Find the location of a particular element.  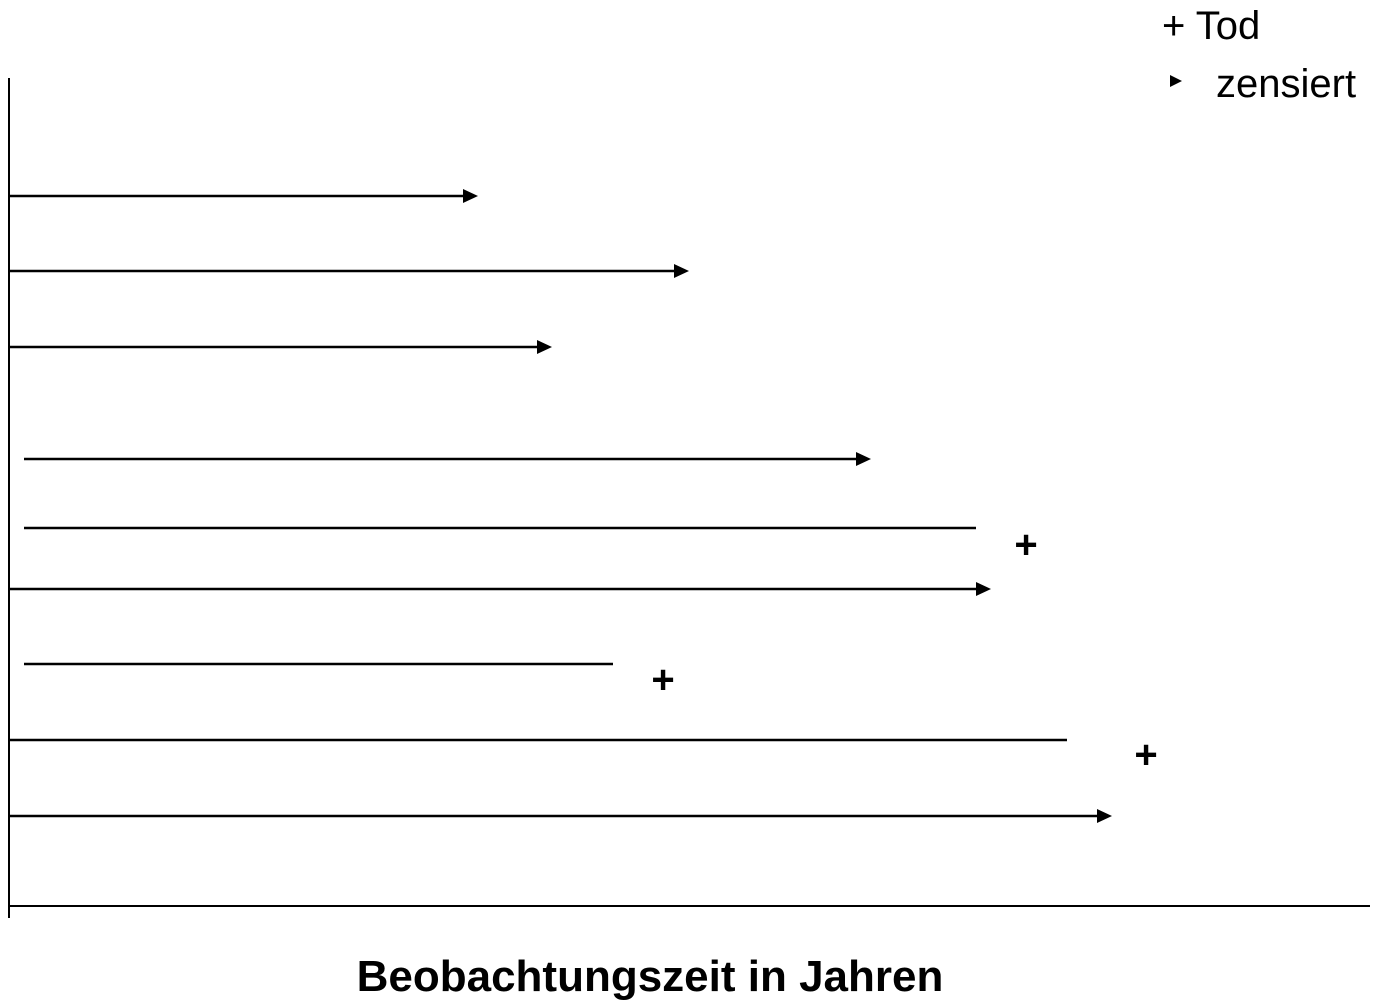

legend-censored-label: zensiert is located at coordinates (1286, 84).